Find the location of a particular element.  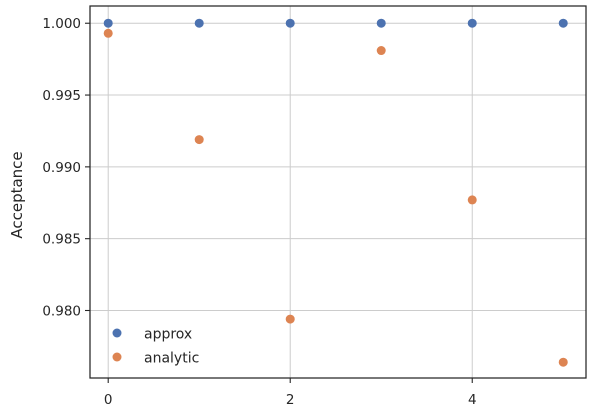

x-tick-label: 2 is located at coordinates (290, 400).